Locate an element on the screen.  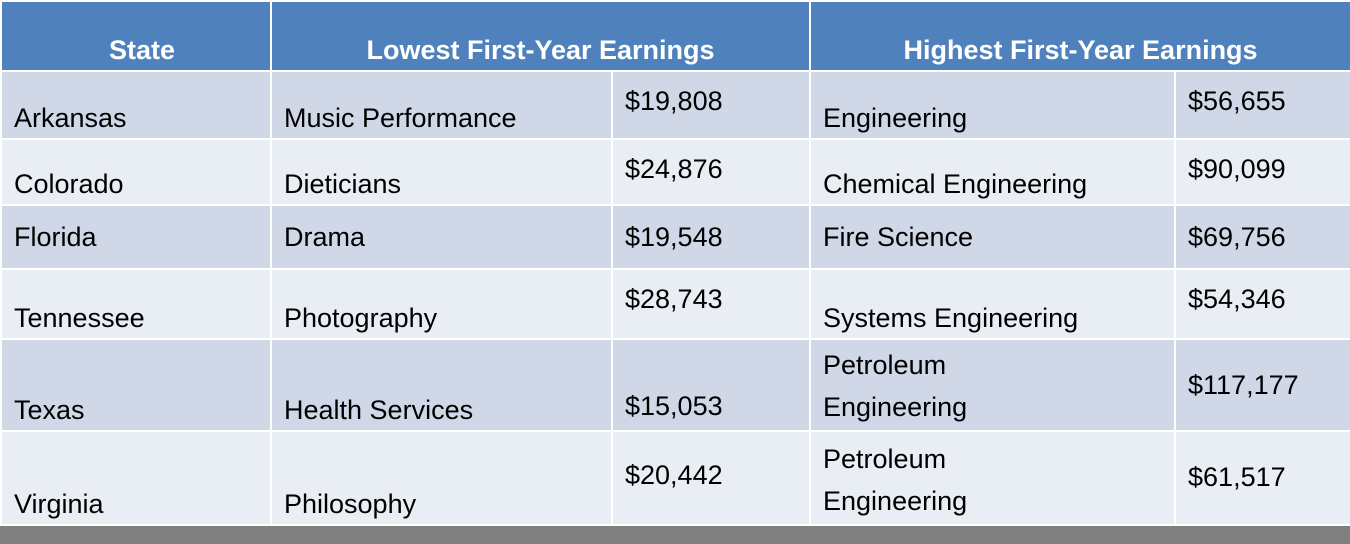
lowest-major-cell: Philosophy is located at coordinates (441, 478).